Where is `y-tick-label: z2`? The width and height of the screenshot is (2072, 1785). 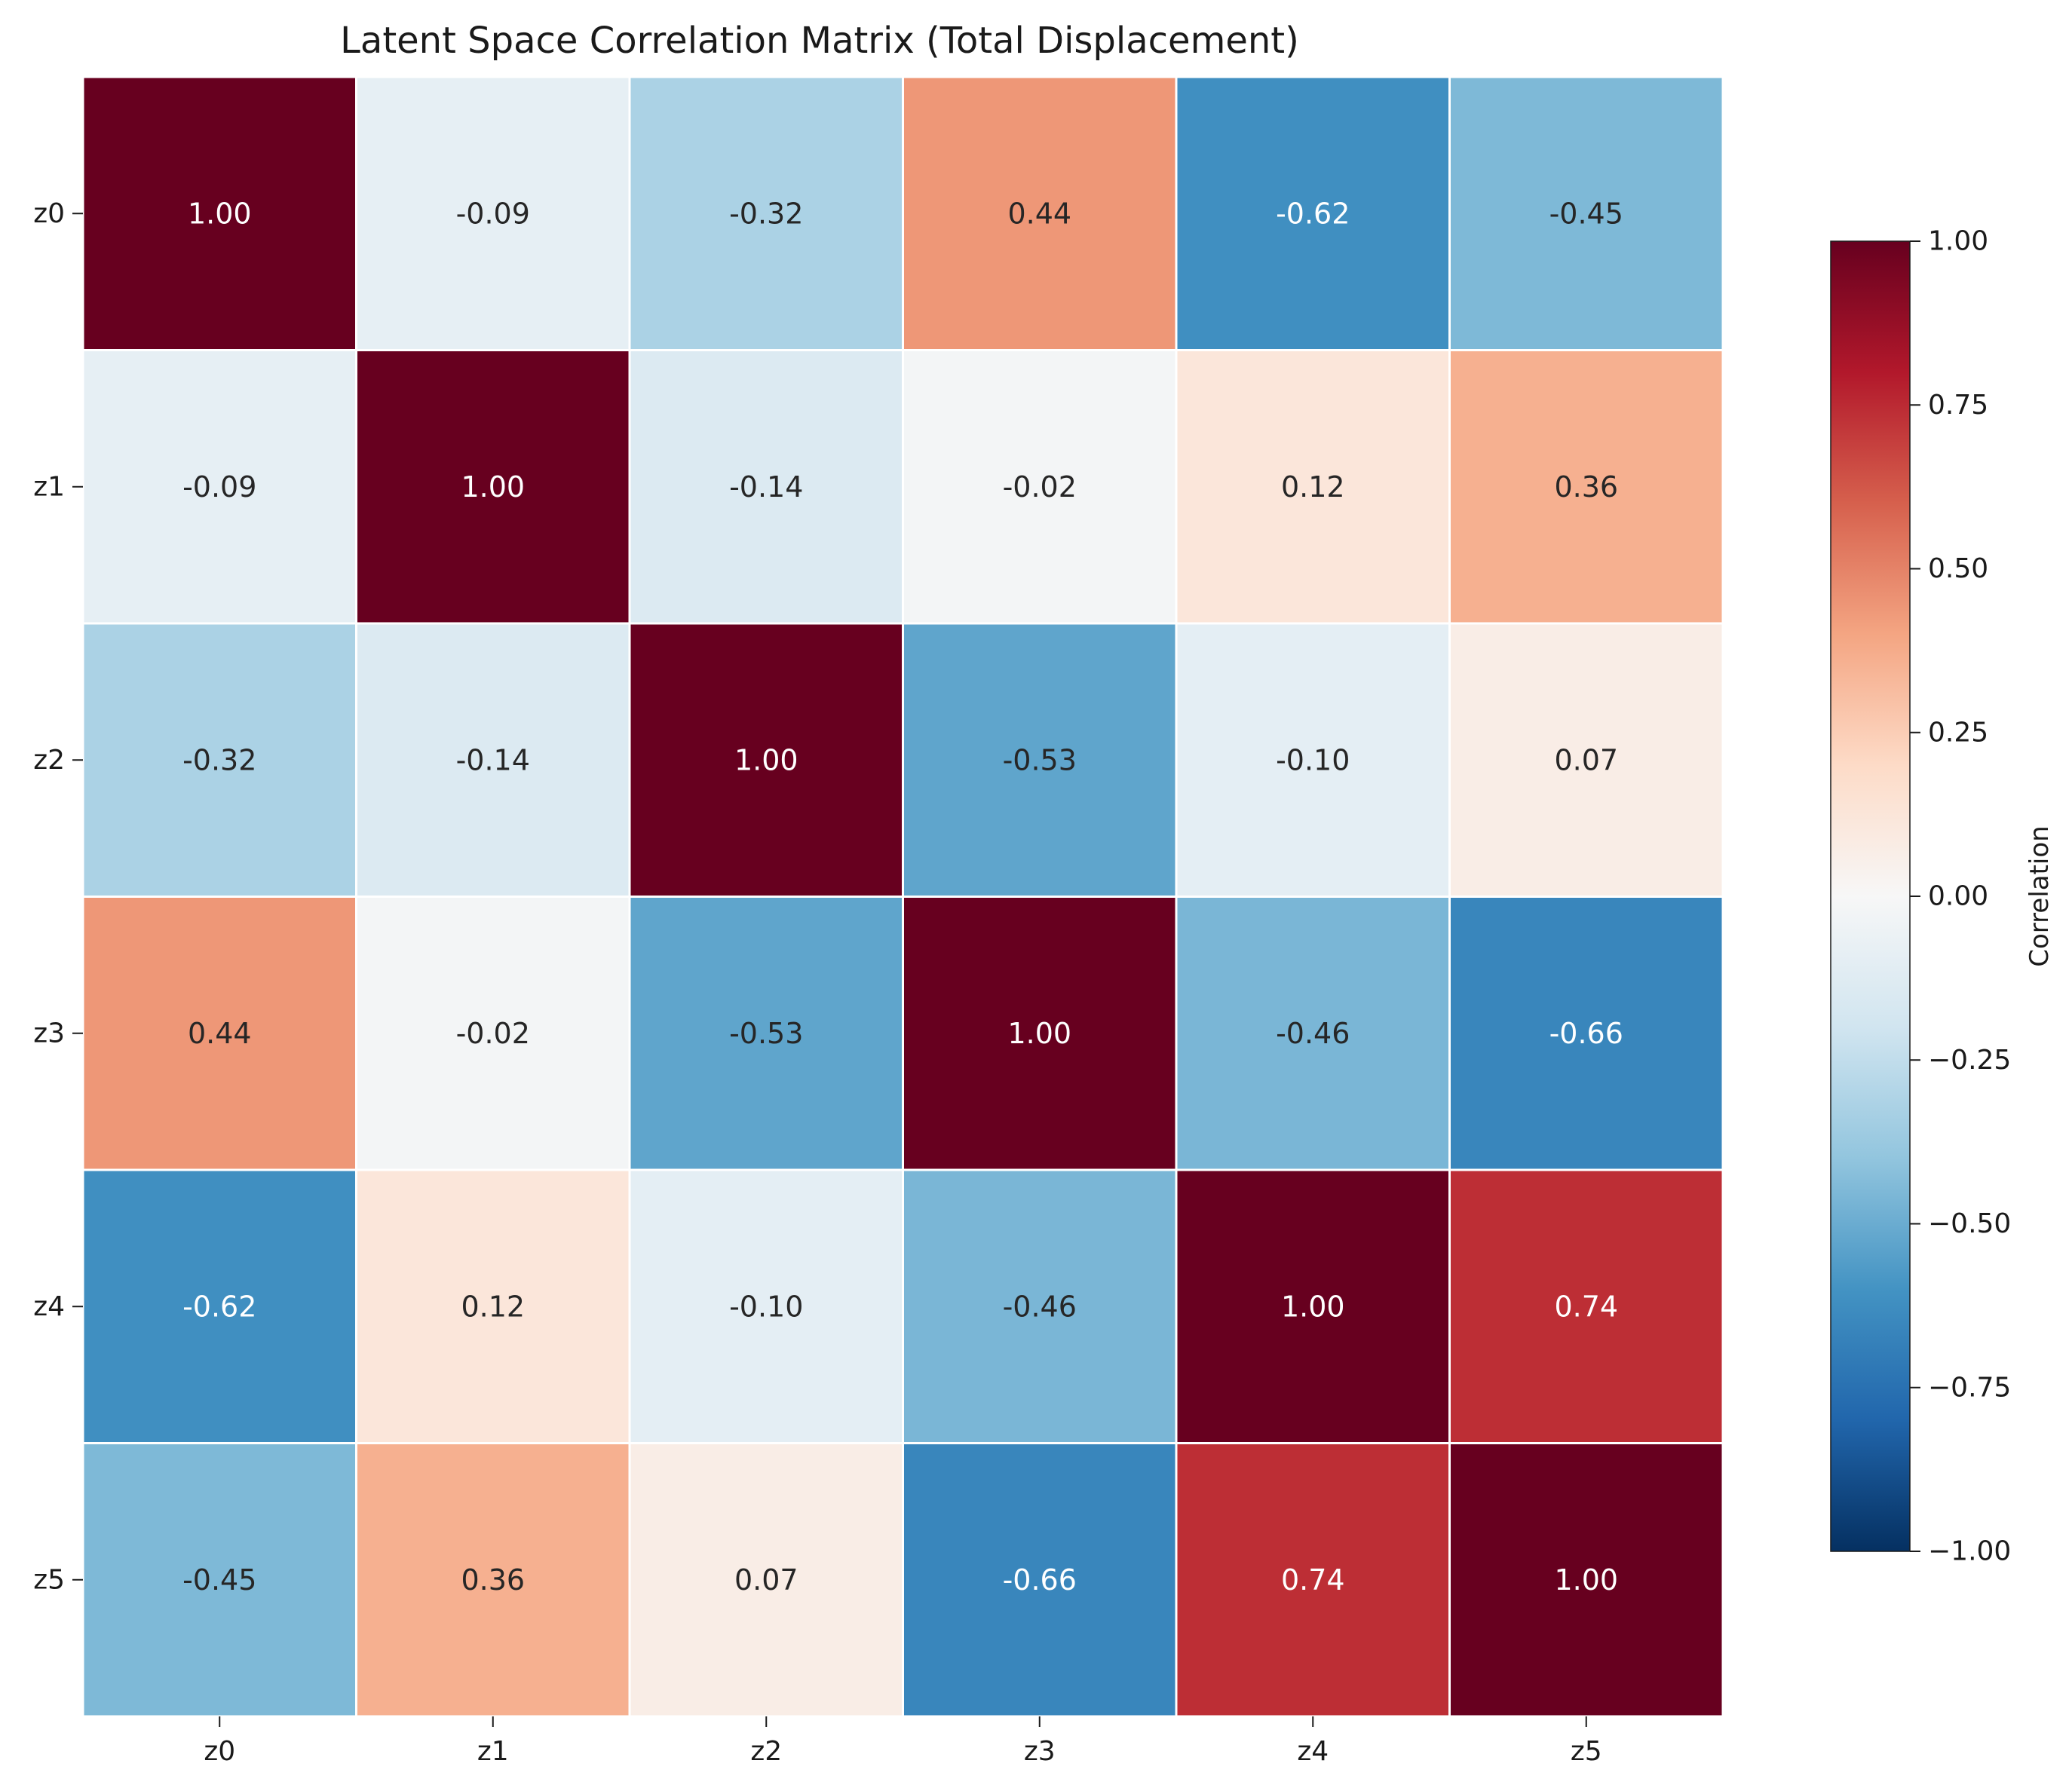
y-tick-label: z2 is located at coordinates (49, 760).